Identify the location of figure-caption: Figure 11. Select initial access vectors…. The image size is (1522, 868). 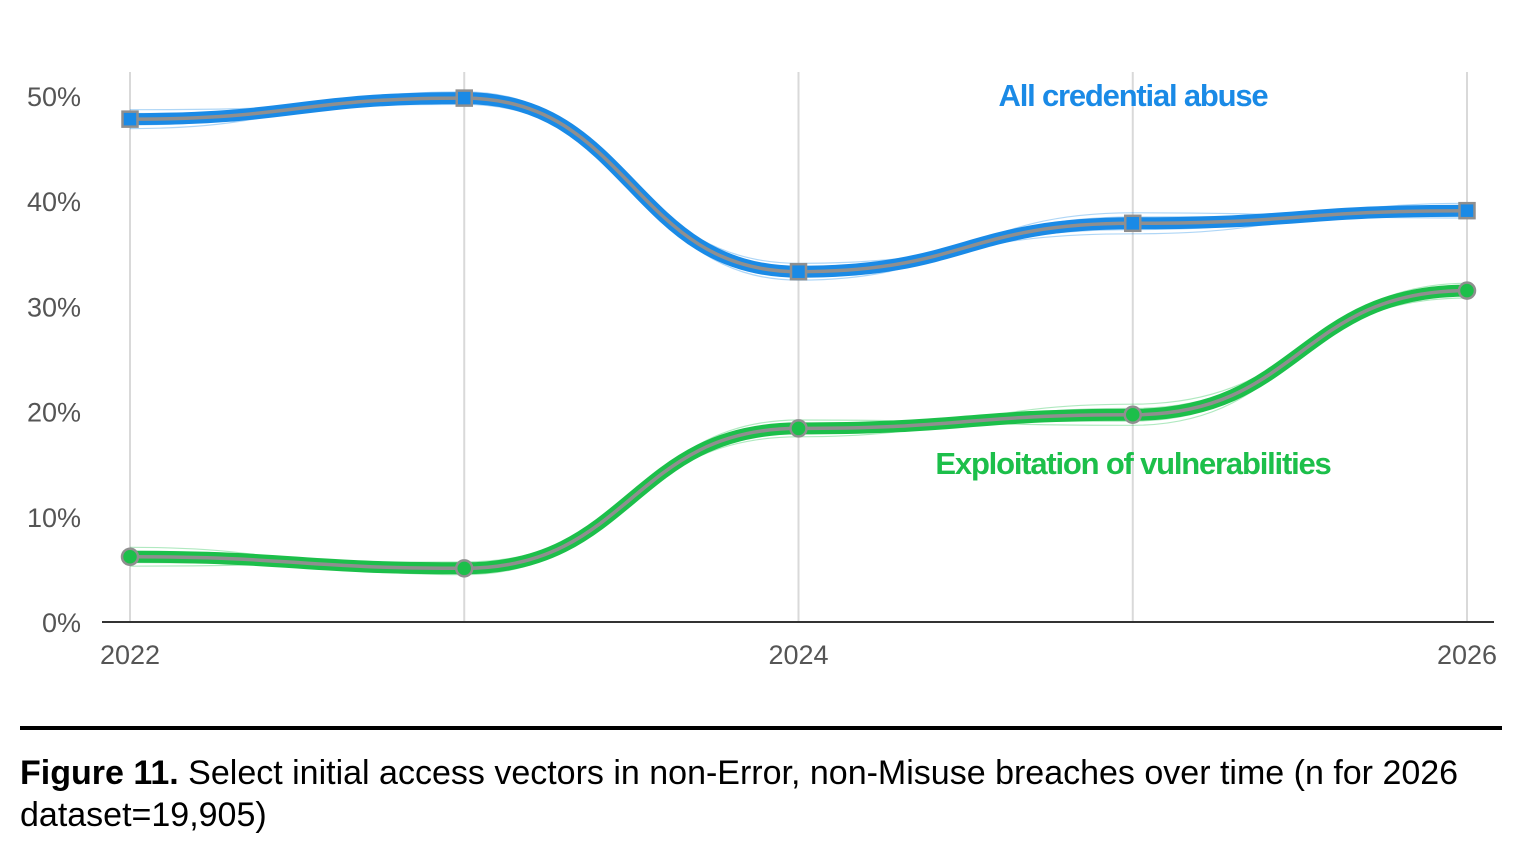
(761, 794).